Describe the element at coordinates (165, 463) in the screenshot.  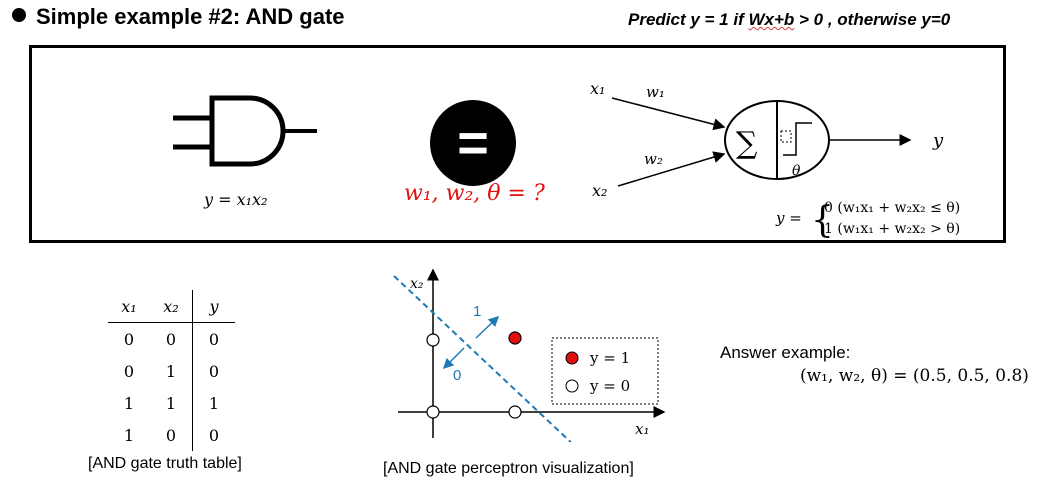
I see `truth-table-caption: [AND gate truth table]` at that location.